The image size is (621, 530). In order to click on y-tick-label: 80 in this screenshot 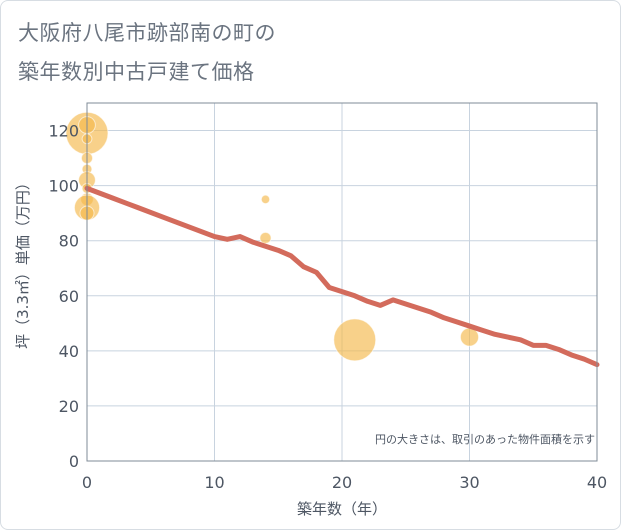, I will do `click(69, 241)`.